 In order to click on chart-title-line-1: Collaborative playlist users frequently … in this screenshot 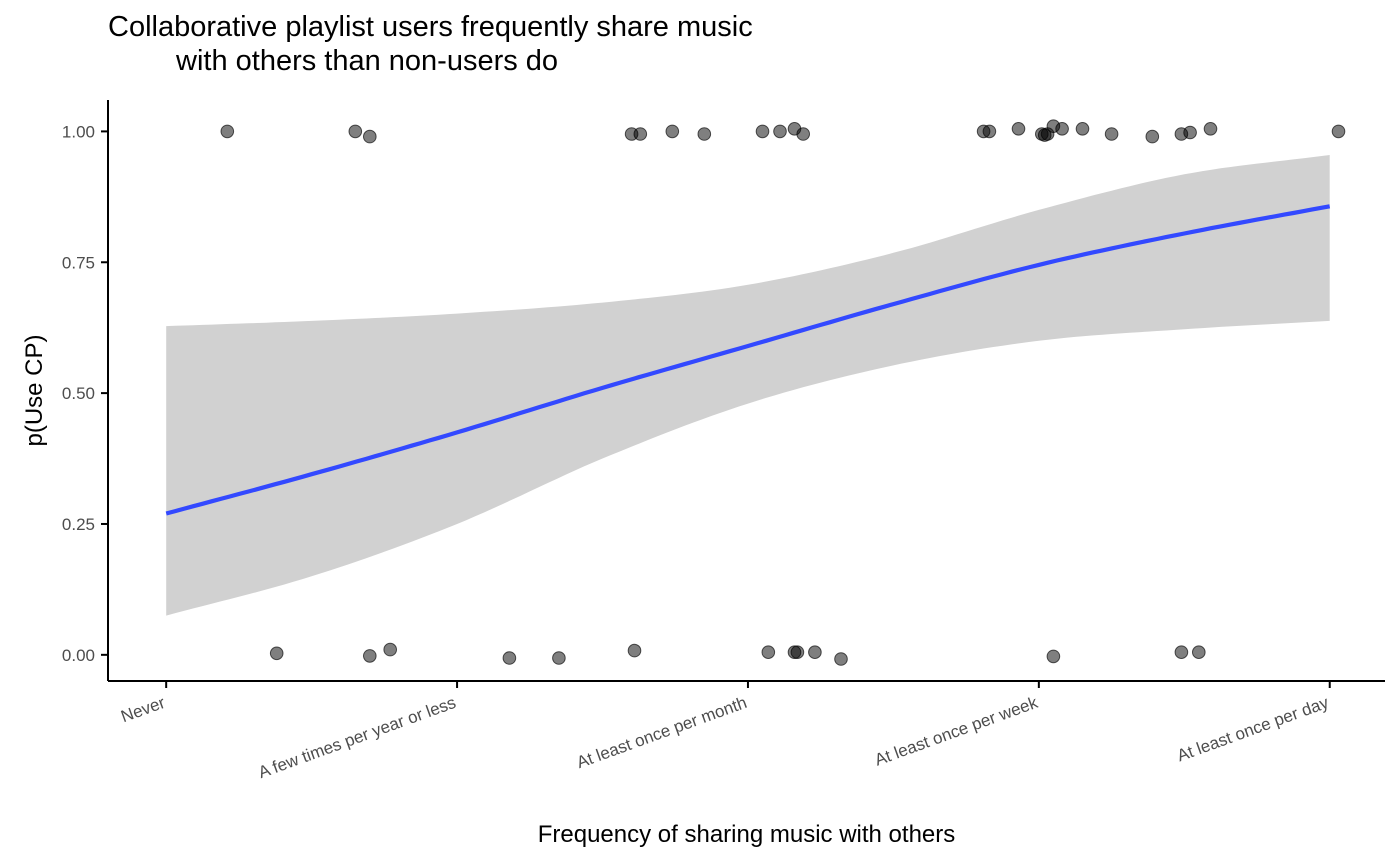, I will do `click(430, 27)`.